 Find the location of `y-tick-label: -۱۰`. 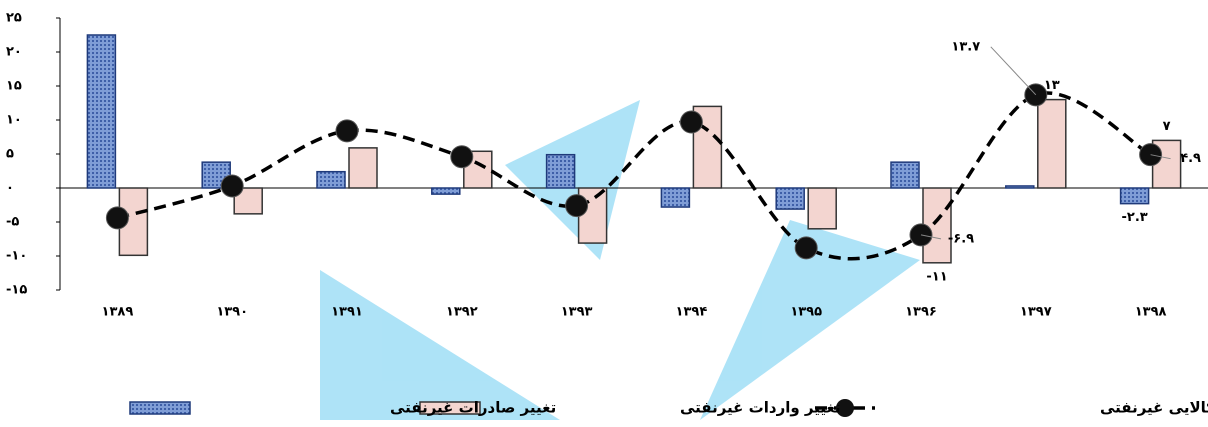

y-tick-label: -۱۰ is located at coordinates (16, 256).